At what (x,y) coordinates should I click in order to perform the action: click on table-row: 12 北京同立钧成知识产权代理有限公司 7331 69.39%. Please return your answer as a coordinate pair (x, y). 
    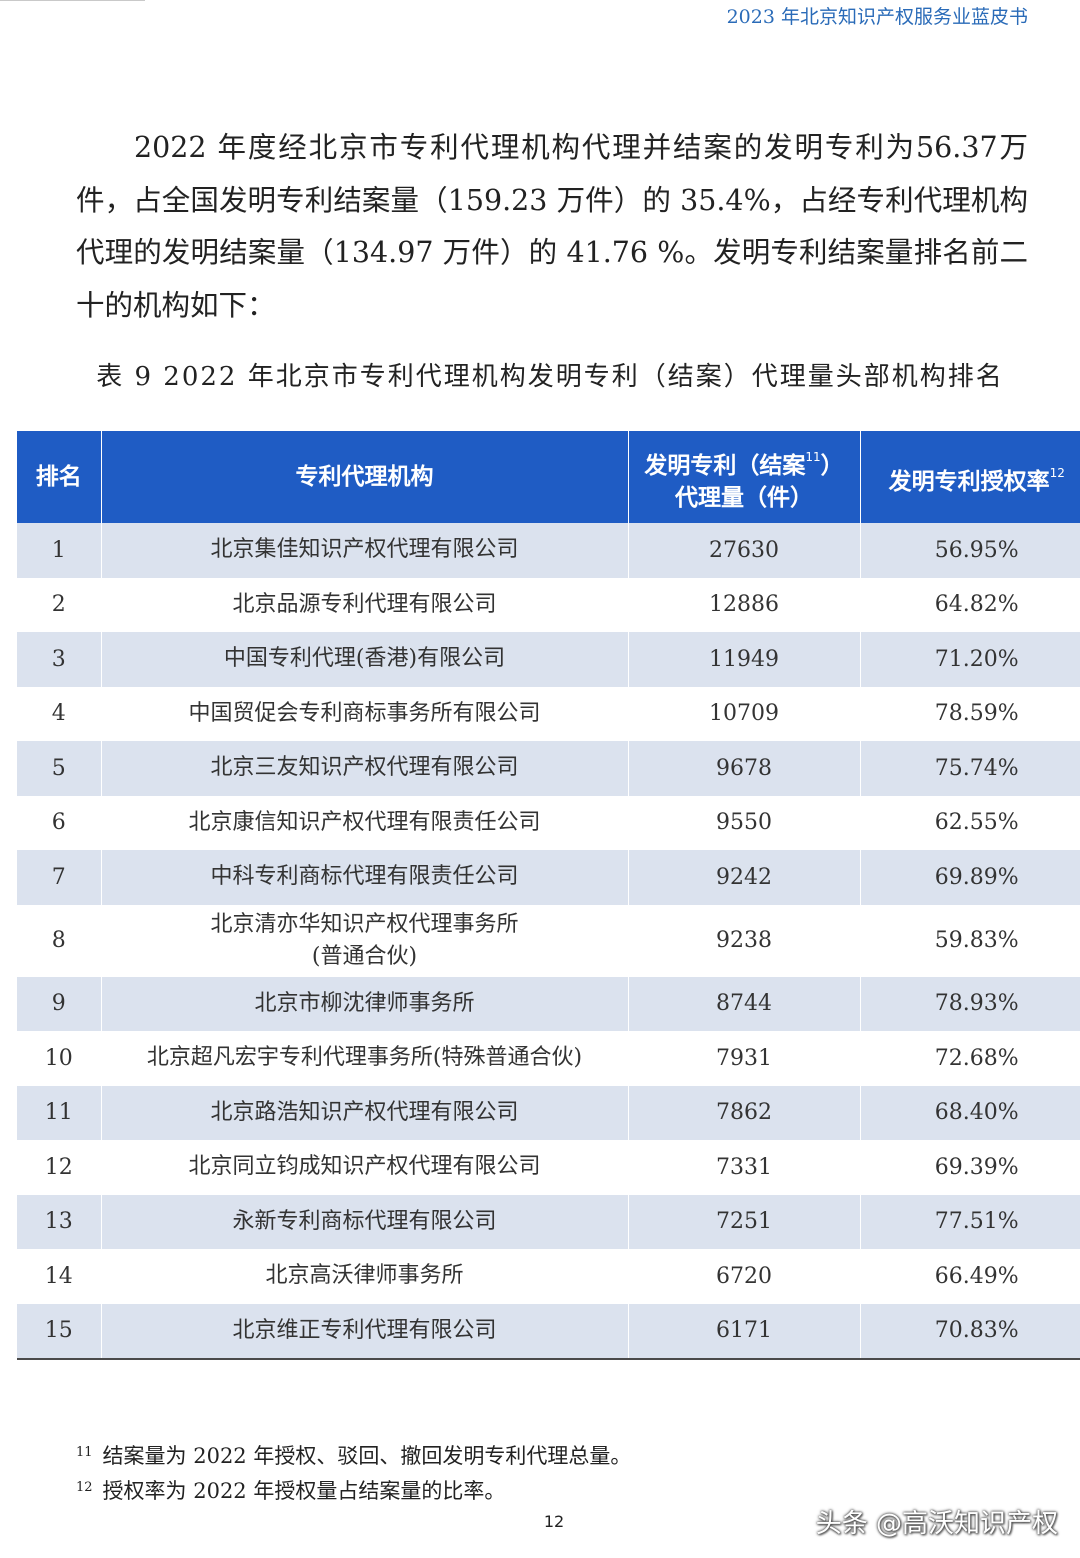
    Looking at the image, I should click on (548, 1167).